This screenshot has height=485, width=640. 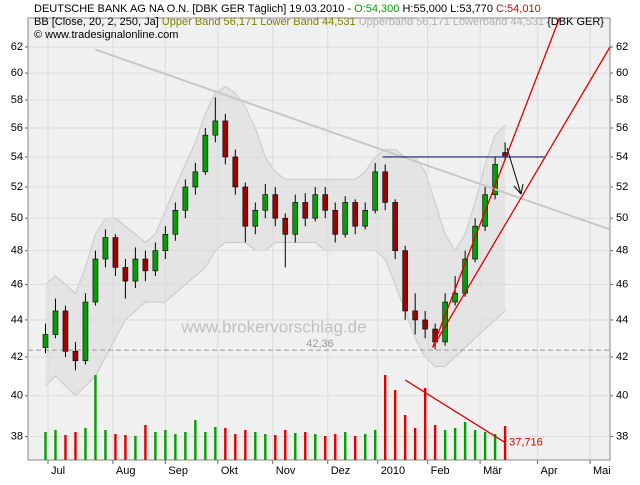 What do you see at coordinates (575, 22) in the screenshot?
I see `header-part: {DBK GER}` at bounding box center [575, 22].